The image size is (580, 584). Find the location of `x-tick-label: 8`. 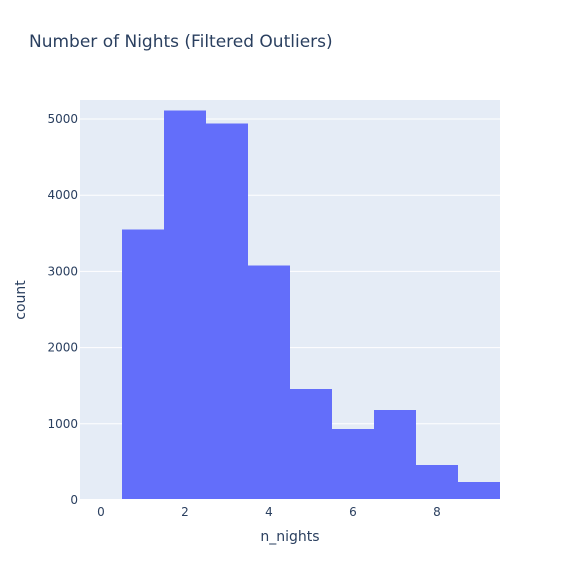

x-tick-label: 8 is located at coordinates (437, 512).